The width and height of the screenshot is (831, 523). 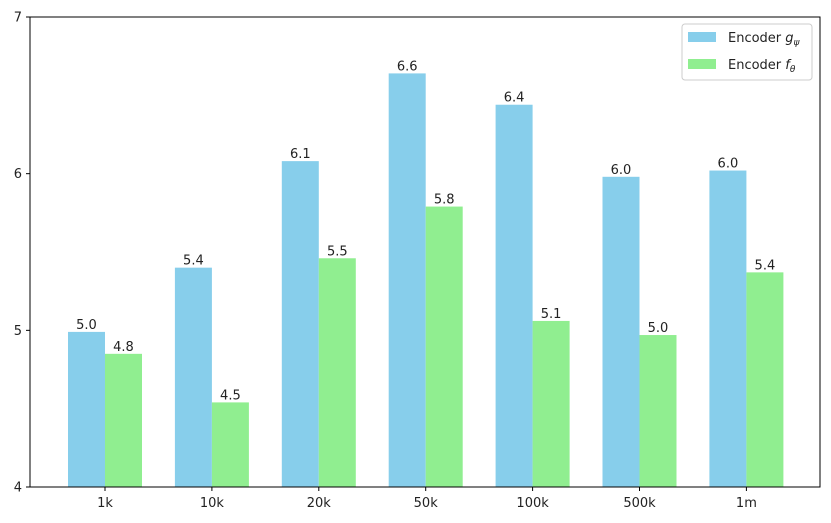 What do you see at coordinates (551, 314) in the screenshot?
I see `data-label: 5.1` at bounding box center [551, 314].